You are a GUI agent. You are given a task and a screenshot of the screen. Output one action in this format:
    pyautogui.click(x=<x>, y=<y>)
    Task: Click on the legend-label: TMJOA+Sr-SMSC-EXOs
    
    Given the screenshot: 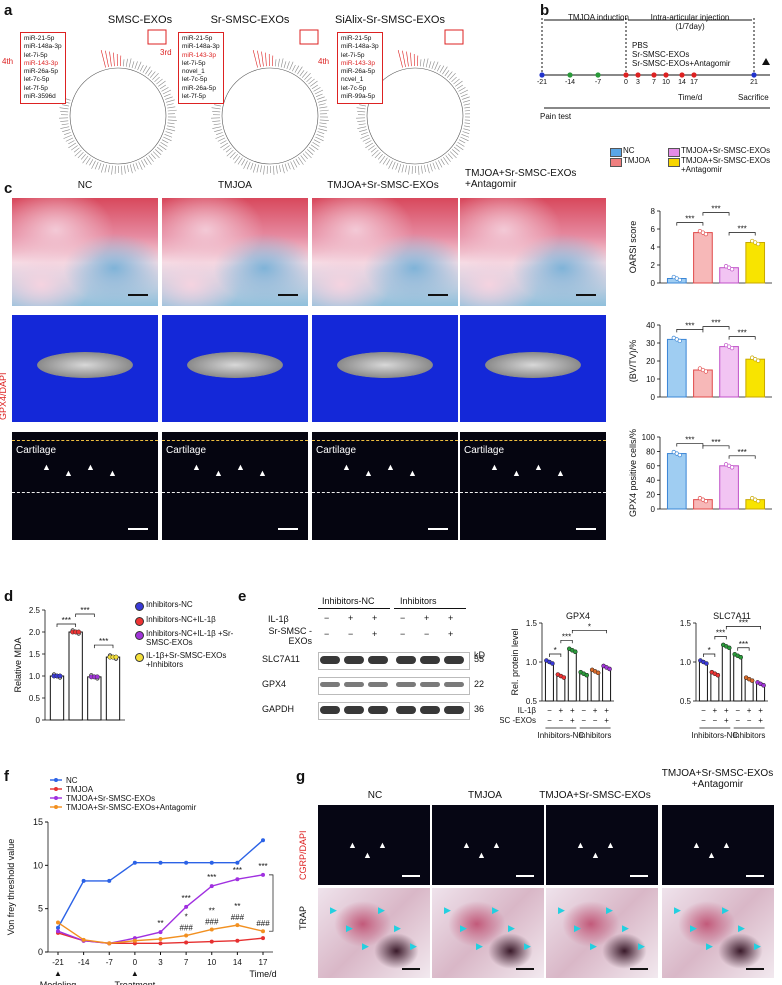 What is the action you would take?
    pyautogui.click(x=726, y=150)
    